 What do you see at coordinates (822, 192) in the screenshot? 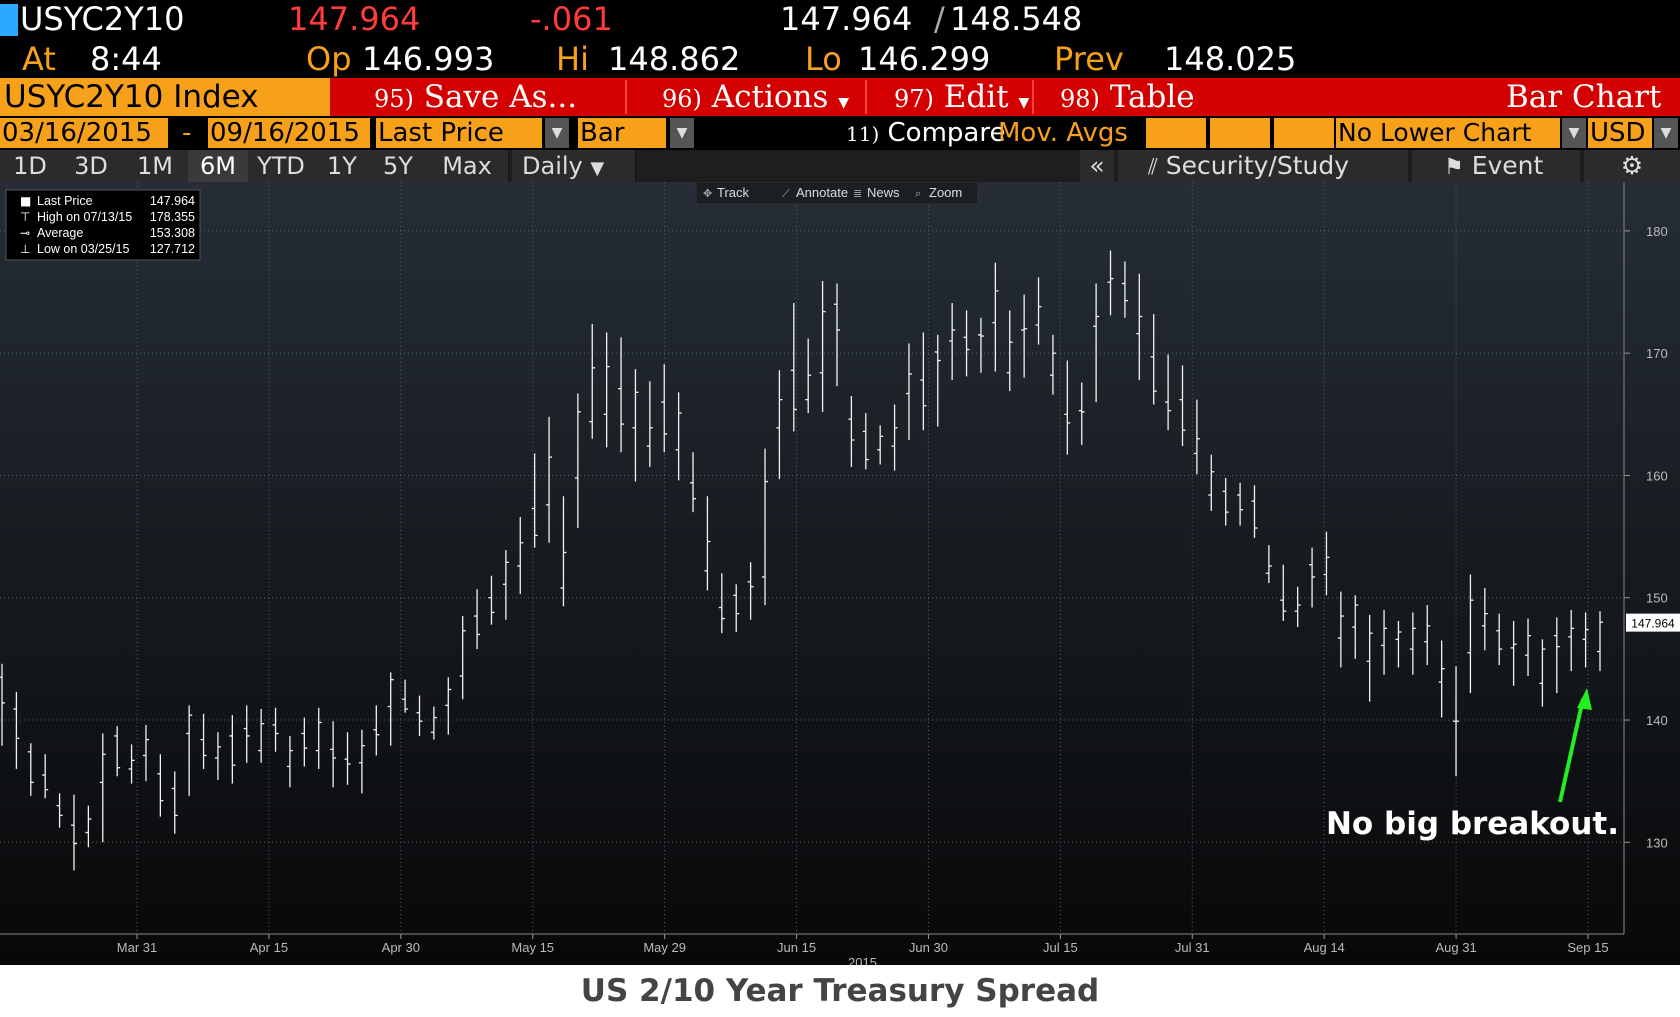
I see `chart-tool-label: Annotate` at bounding box center [822, 192].